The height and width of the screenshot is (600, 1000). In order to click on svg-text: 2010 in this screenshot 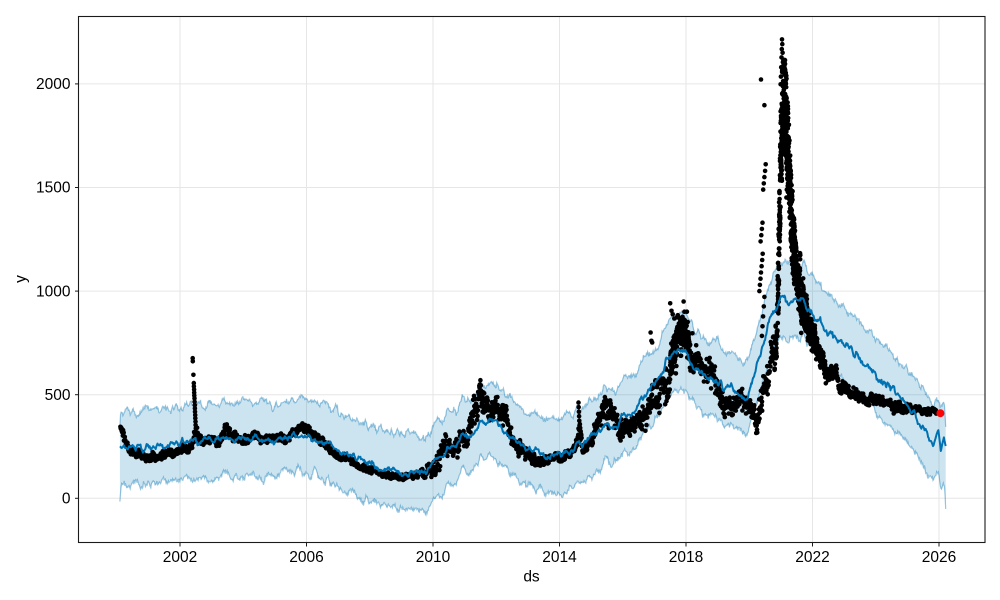, I will do `click(433, 557)`.